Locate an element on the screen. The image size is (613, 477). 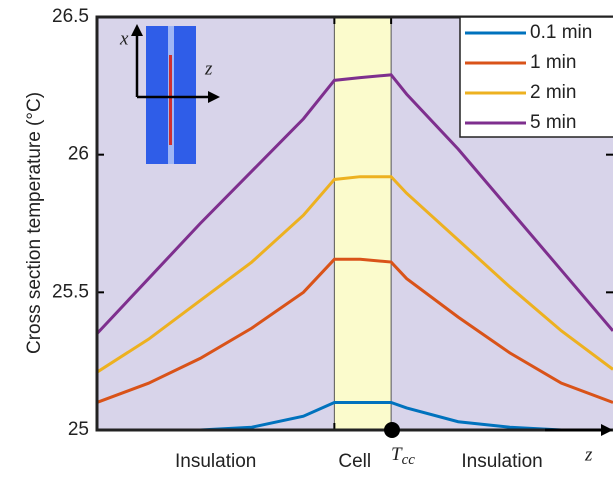
region-label: Cell is located at coordinates (354, 461).